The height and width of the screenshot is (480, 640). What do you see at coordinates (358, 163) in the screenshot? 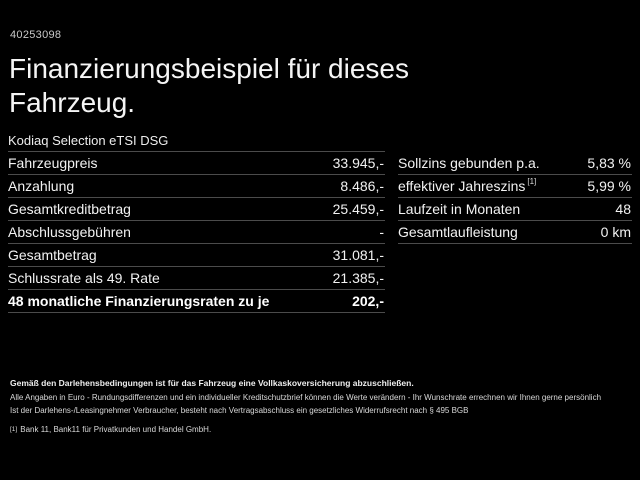
I see `row-value: 33.945,-` at bounding box center [358, 163].